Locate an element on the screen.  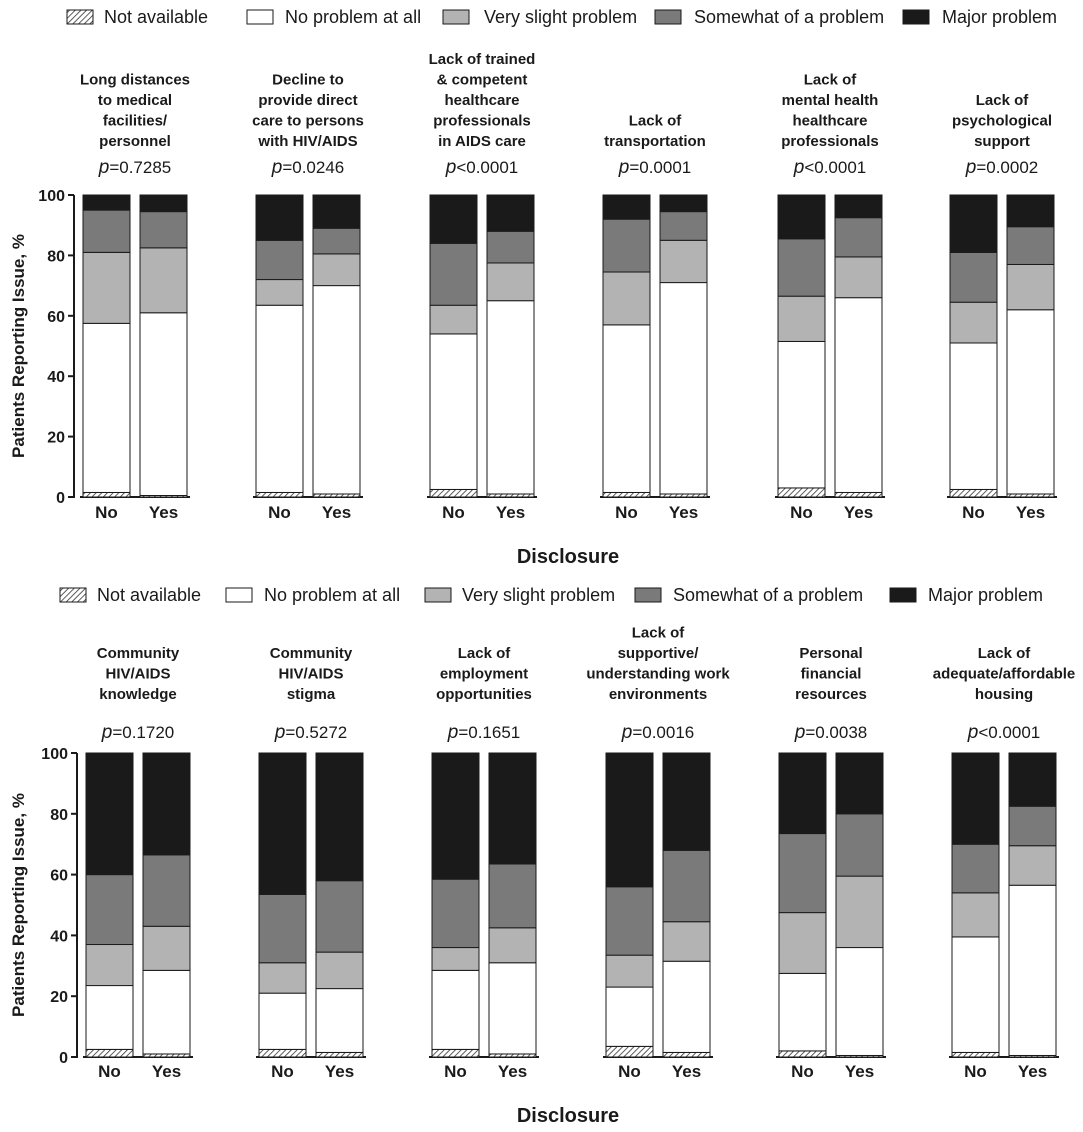
group-title-line: support is located at coordinates (1002, 141).